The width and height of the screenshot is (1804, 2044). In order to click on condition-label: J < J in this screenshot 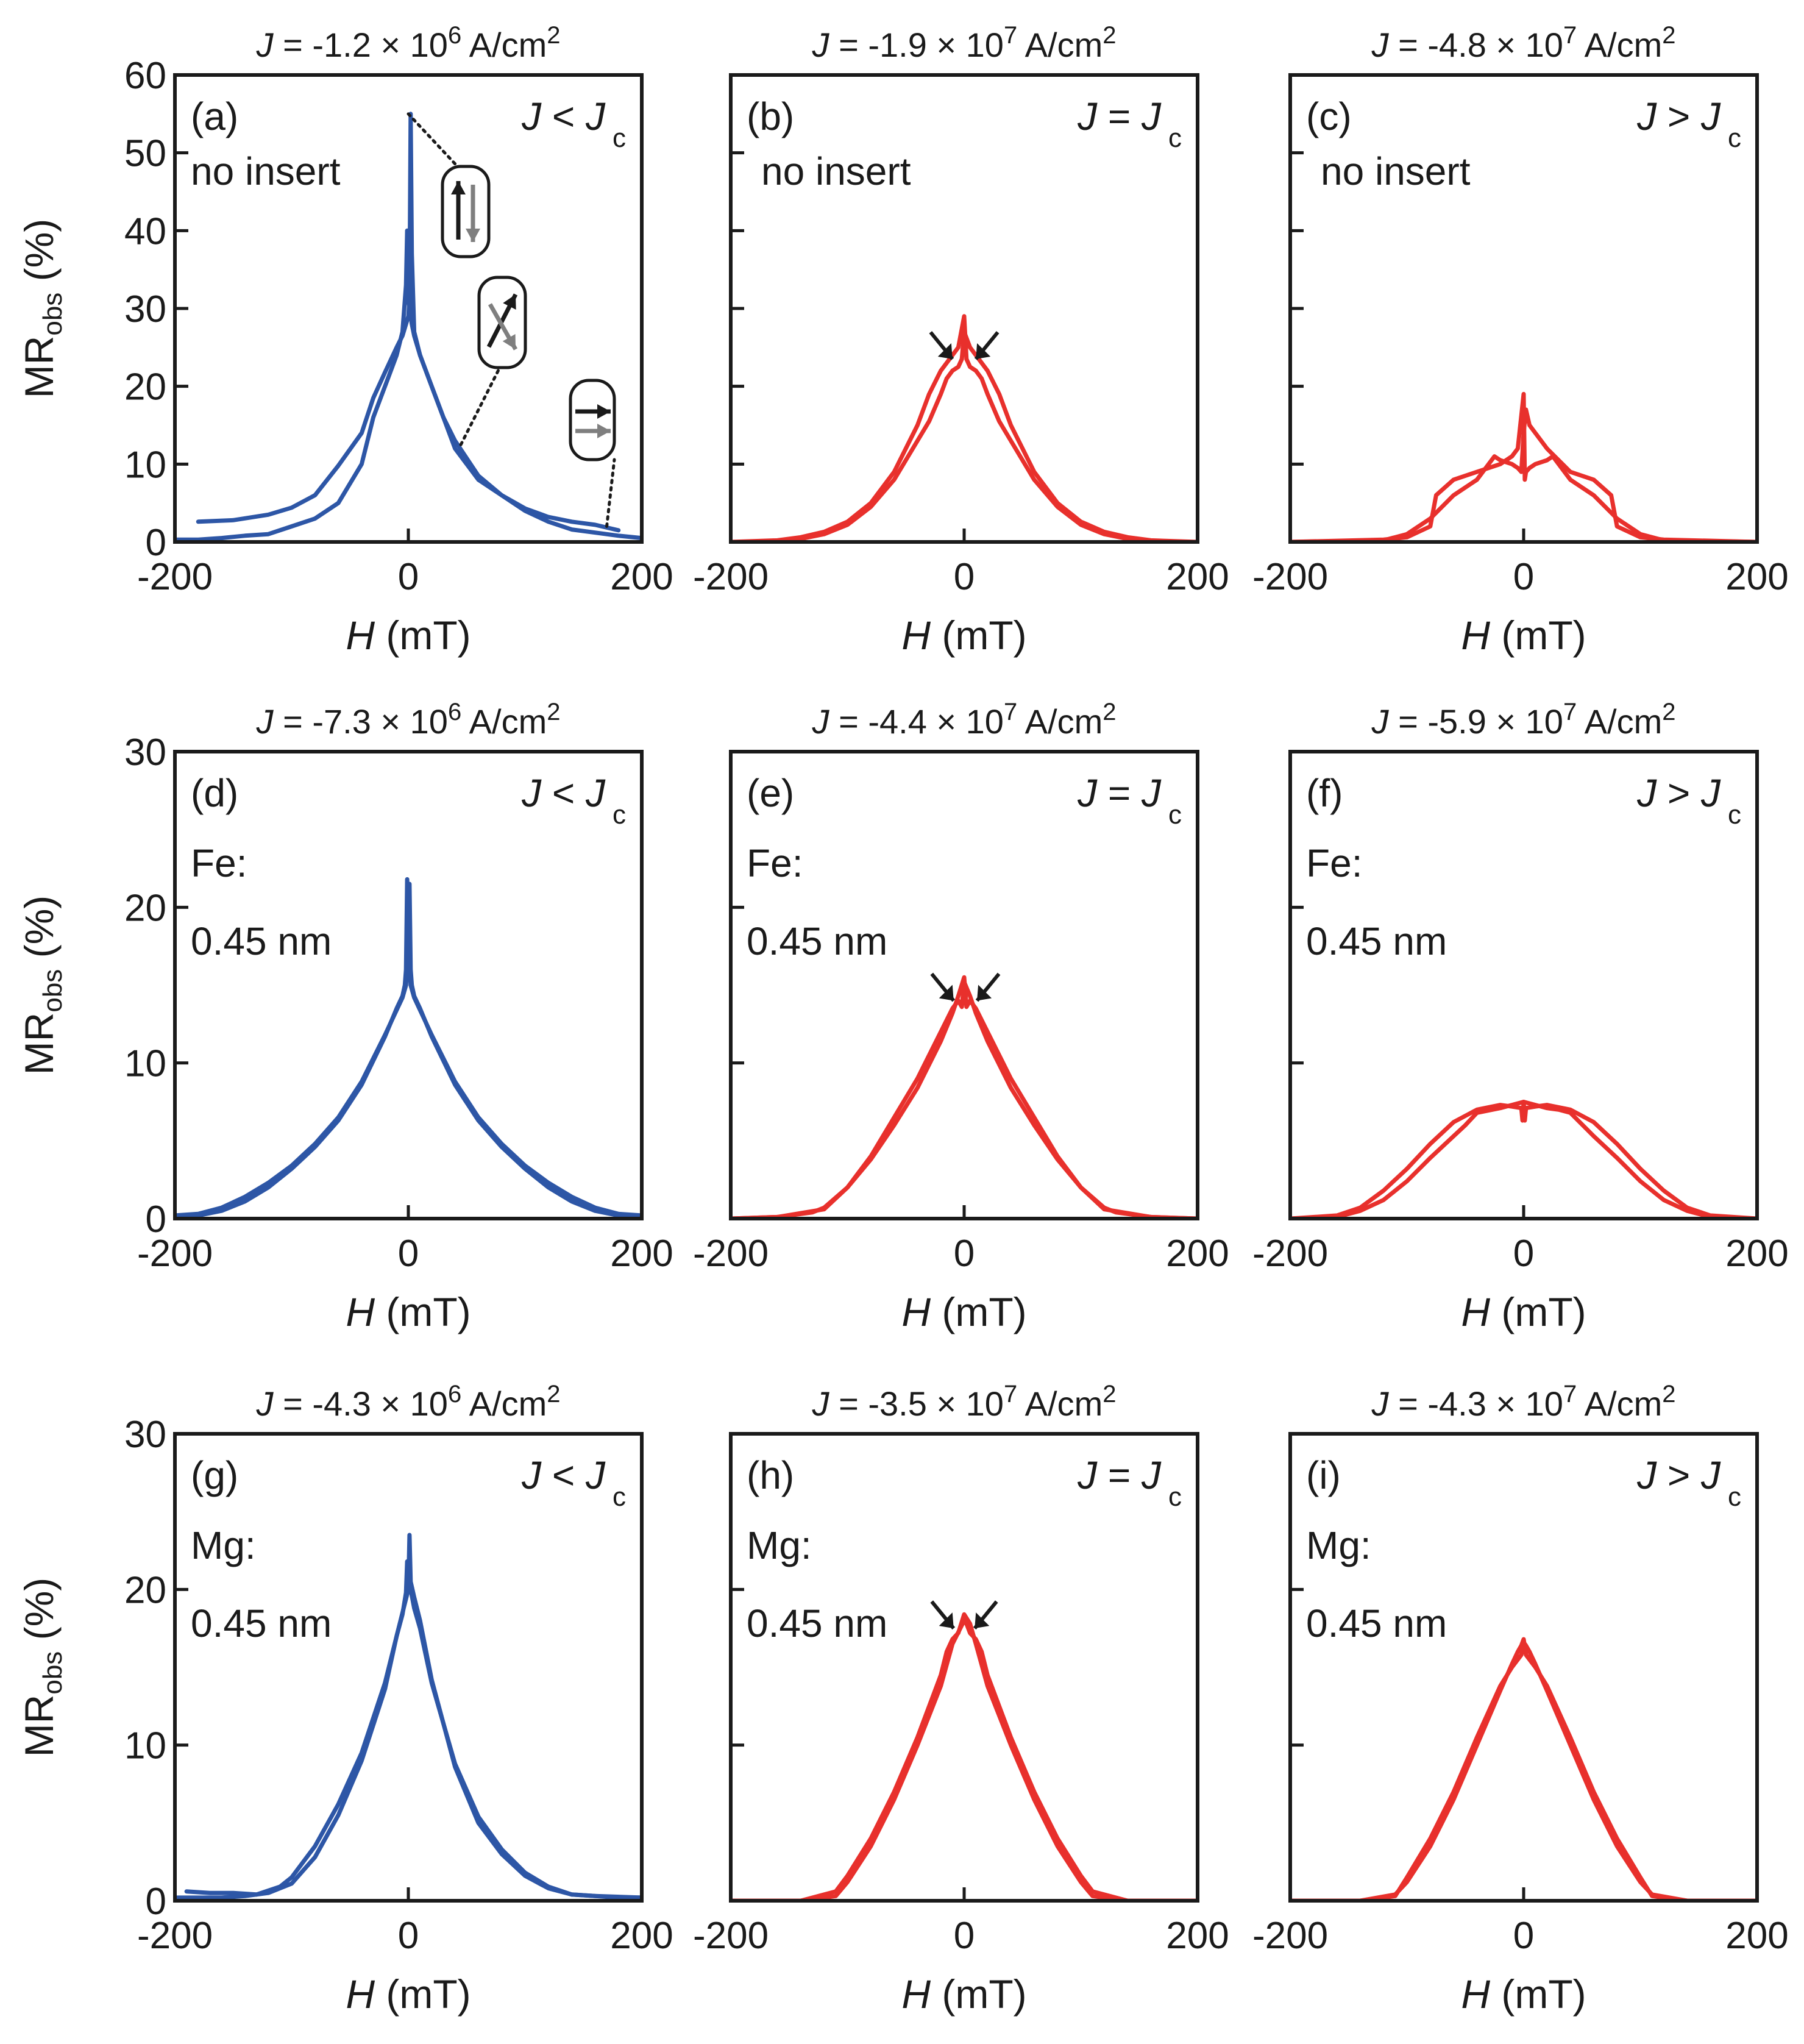, I will do `click(563, 116)`.